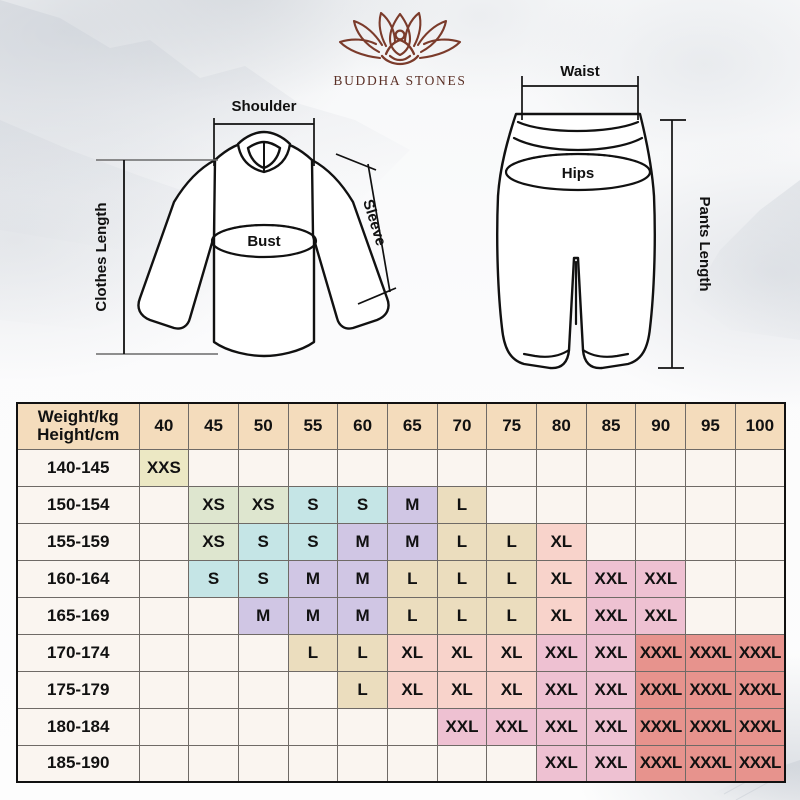 The width and height of the screenshot is (800, 800). Describe the element at coordinates (78, 578) in the screenshot. I see `height-header-160-164: 160-164` at that location.